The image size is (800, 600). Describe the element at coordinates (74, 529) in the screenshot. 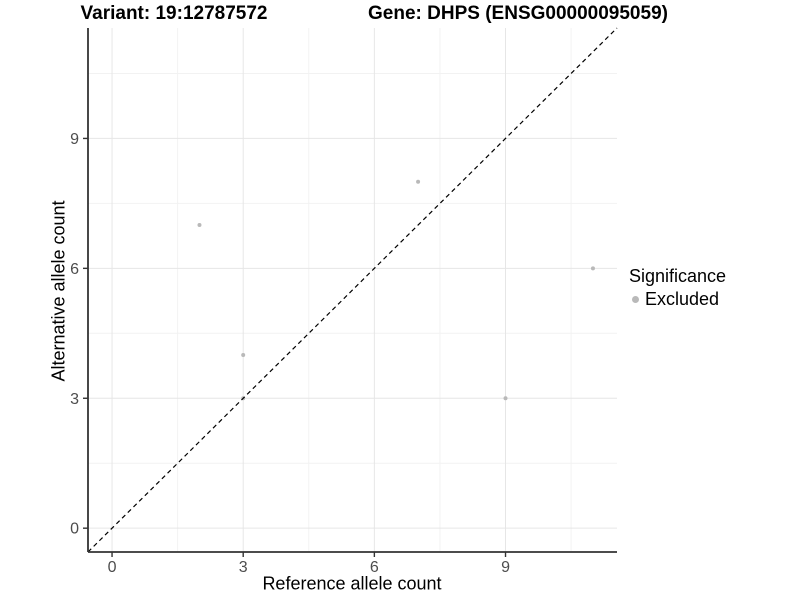

I see `y-tick-label: 0` at that location.